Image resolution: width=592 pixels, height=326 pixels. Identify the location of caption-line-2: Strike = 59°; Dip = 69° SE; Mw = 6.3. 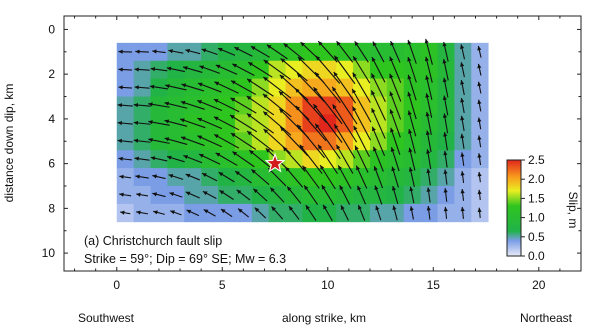
(185, 259).